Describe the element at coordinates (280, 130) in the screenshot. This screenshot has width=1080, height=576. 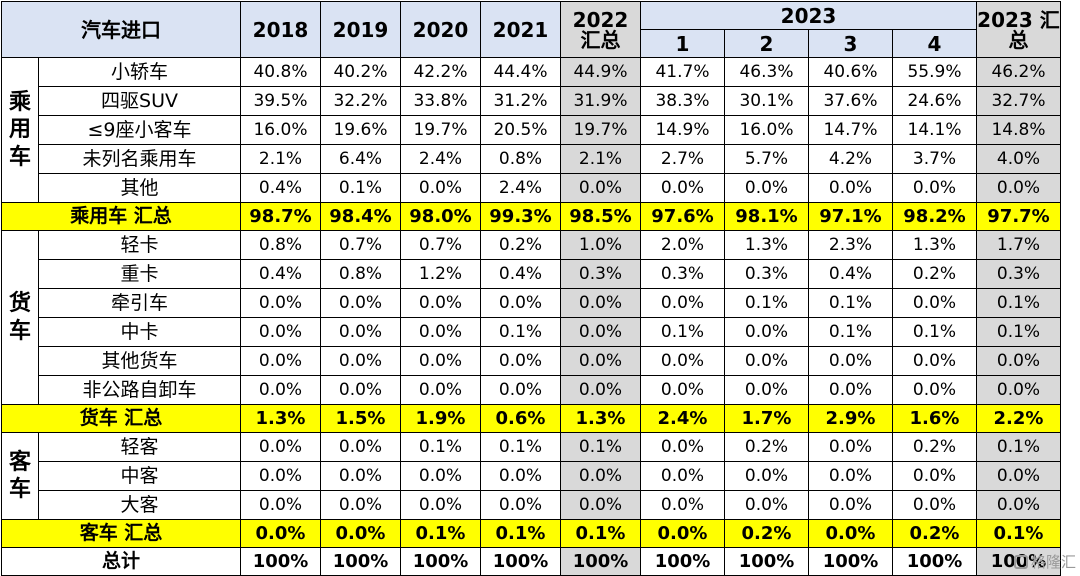
I see `cell-value: 16.0%` at that location.